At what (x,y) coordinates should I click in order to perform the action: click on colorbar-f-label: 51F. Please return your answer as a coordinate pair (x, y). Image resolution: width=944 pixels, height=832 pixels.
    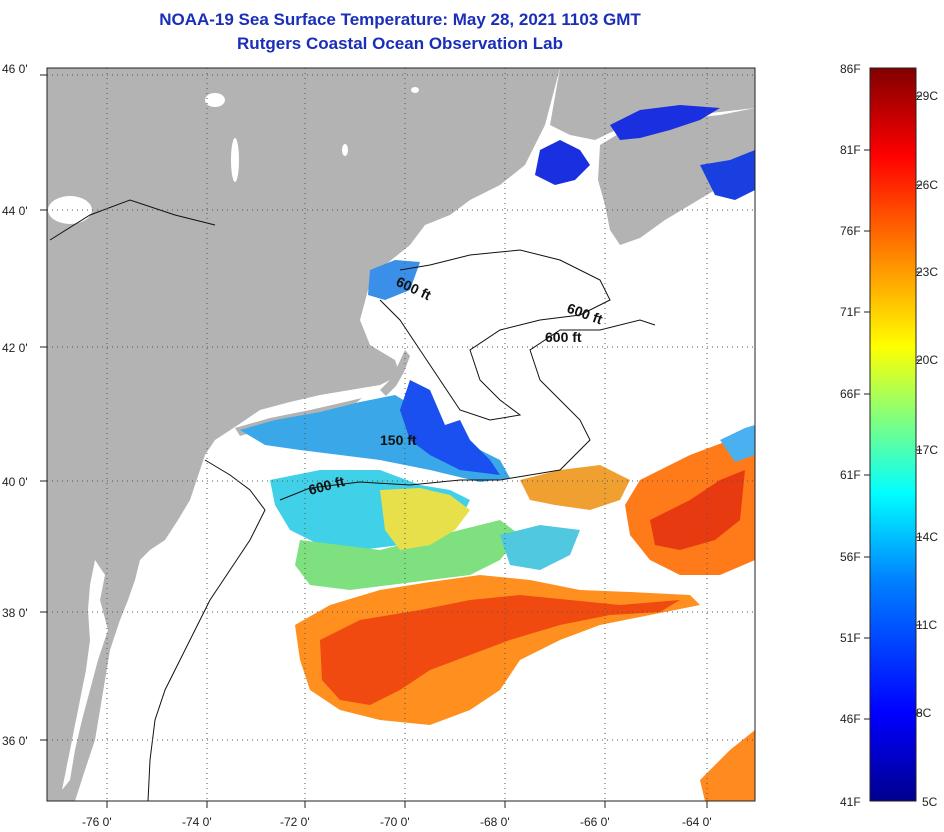
    Looking at the image, I should click on (850, 638).